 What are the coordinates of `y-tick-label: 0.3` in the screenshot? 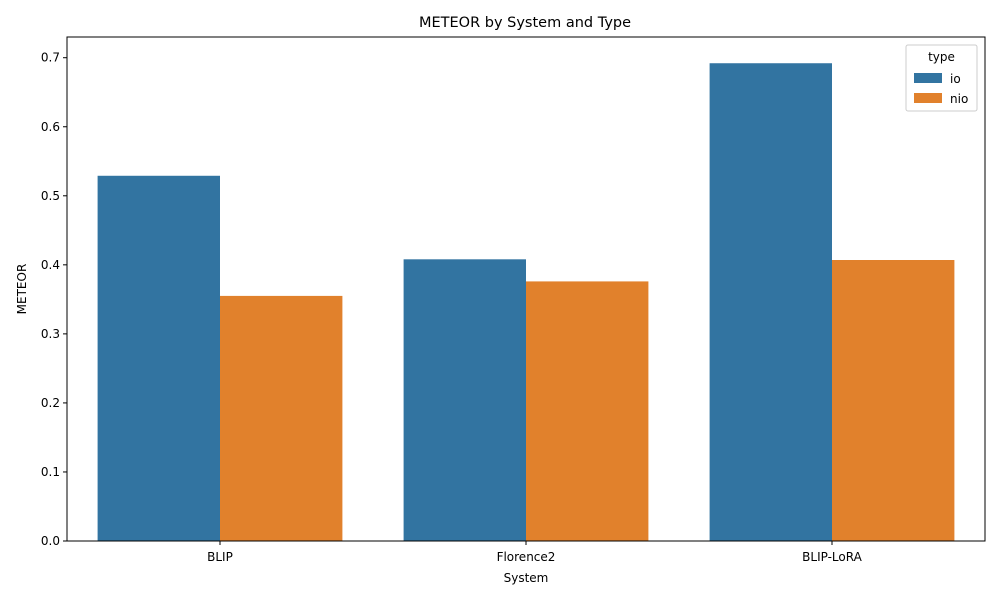 It's located at (50, 334).